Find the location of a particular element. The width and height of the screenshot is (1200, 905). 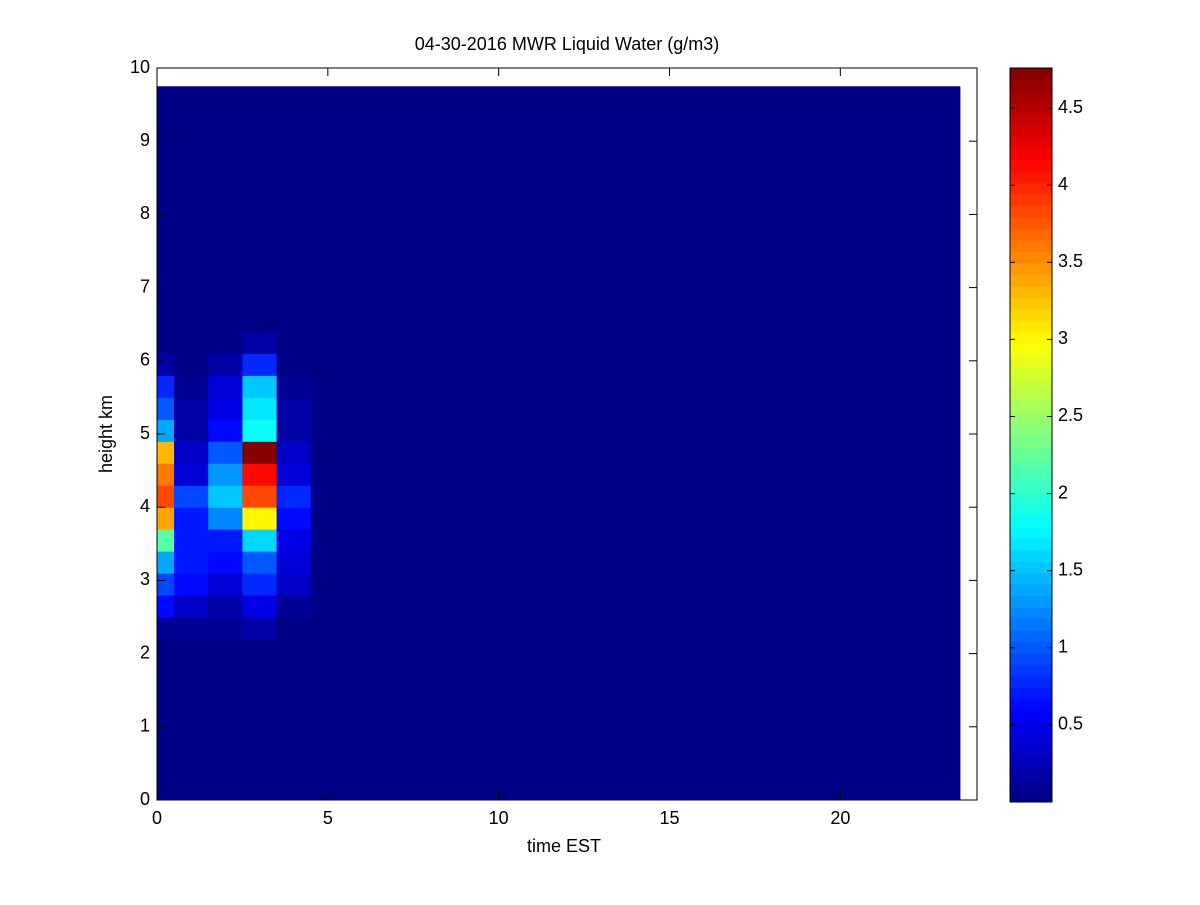

colorbar-tick-label: 2.5 is located at coordinates (1070, 415).